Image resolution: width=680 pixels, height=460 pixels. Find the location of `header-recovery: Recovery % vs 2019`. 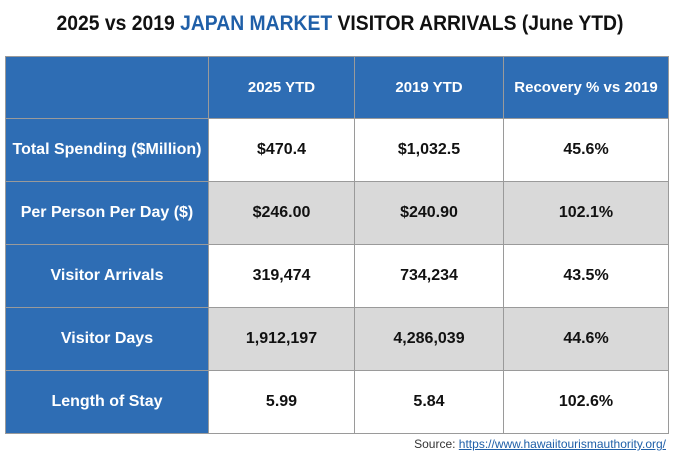

header-recovery: Recovery % vs 2019 is located at coordinates (586, 87).